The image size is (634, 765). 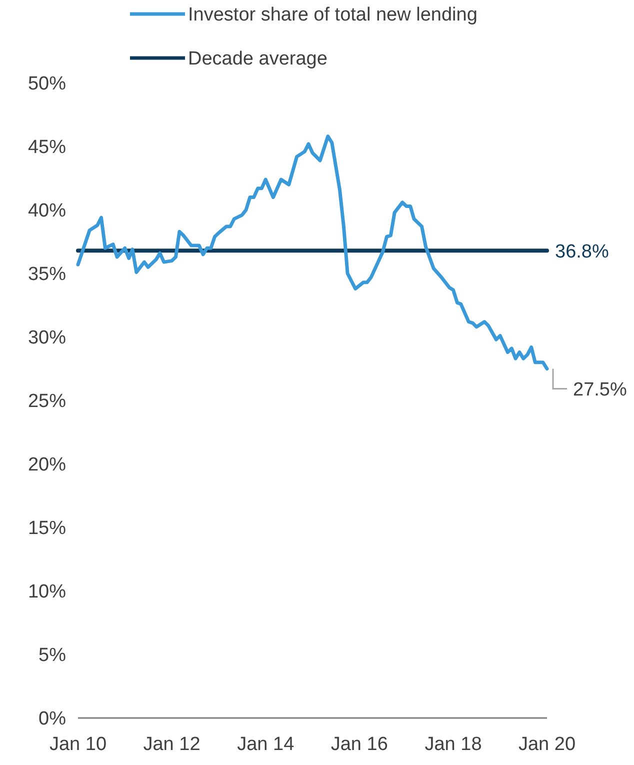 What do you see at coordinates (453, 744) in the screenshot?
I see `x-tick-label: Jan 18` at bounding box center [453, 744].